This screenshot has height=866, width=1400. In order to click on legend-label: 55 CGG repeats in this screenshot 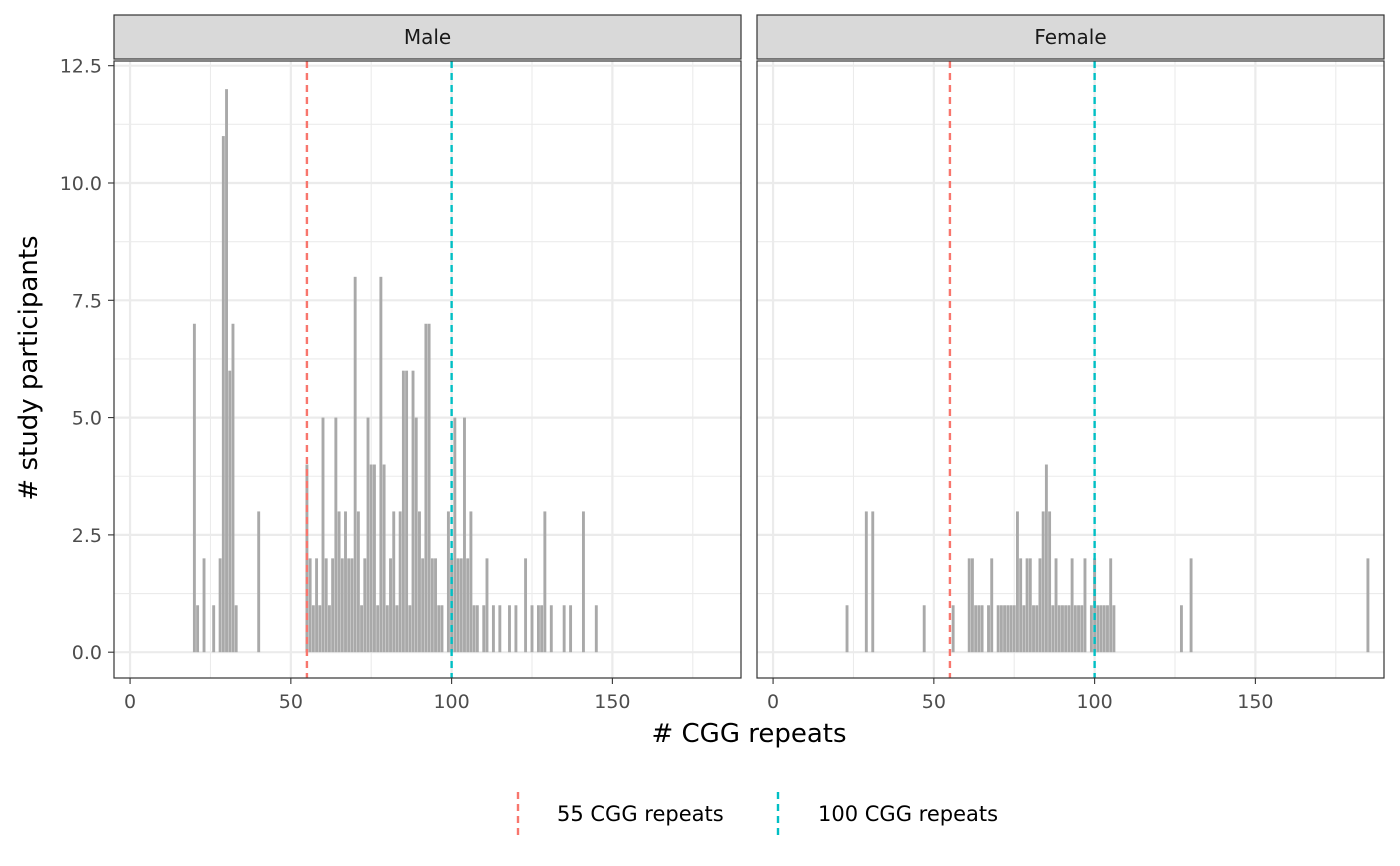, I will do `click(640, 814)`.